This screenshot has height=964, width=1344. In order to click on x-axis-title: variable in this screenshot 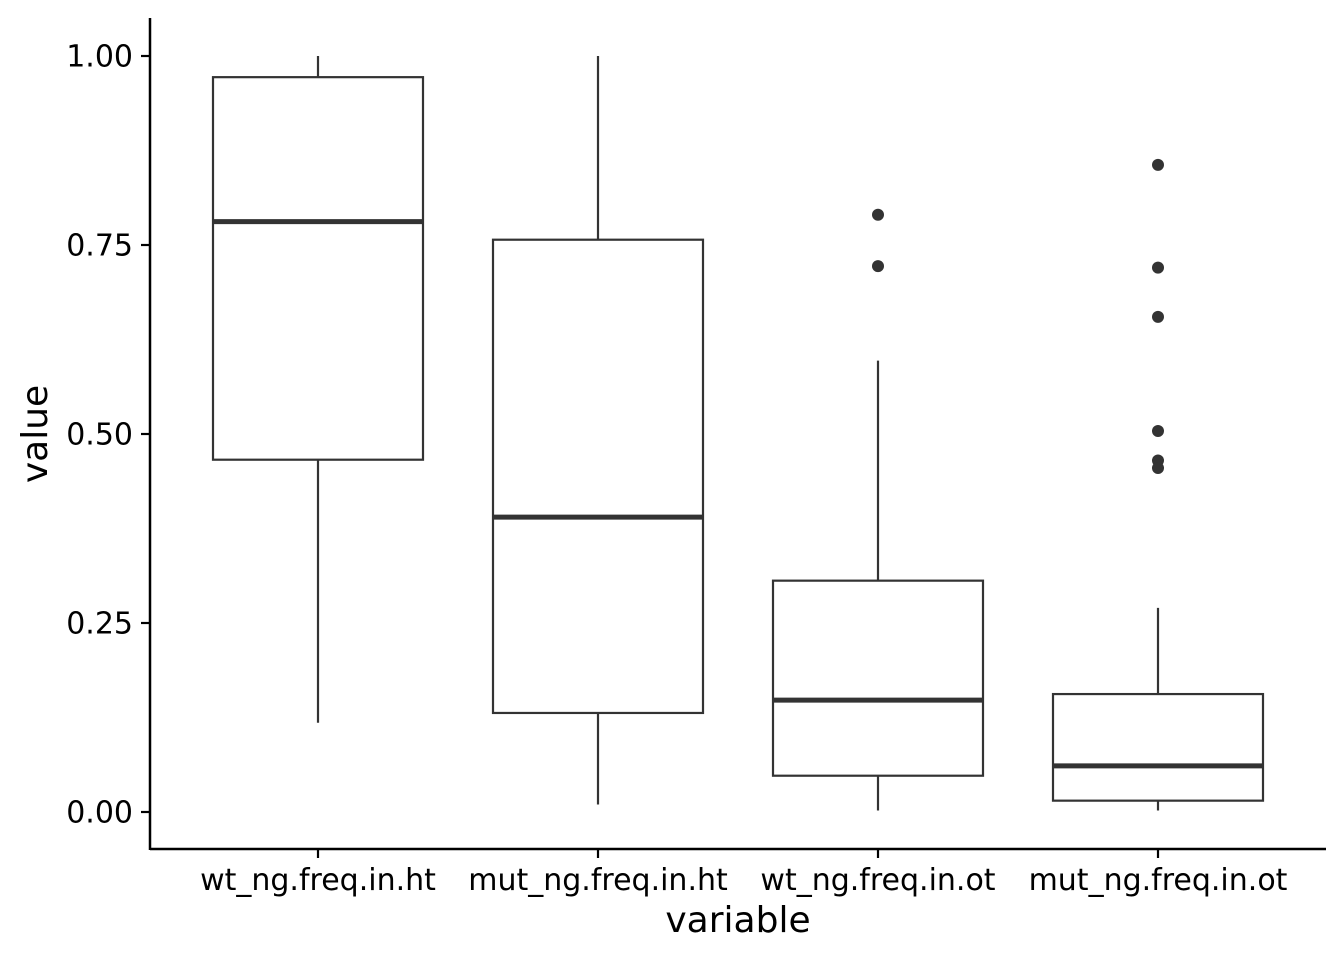, I will do `click(737, 920)`.